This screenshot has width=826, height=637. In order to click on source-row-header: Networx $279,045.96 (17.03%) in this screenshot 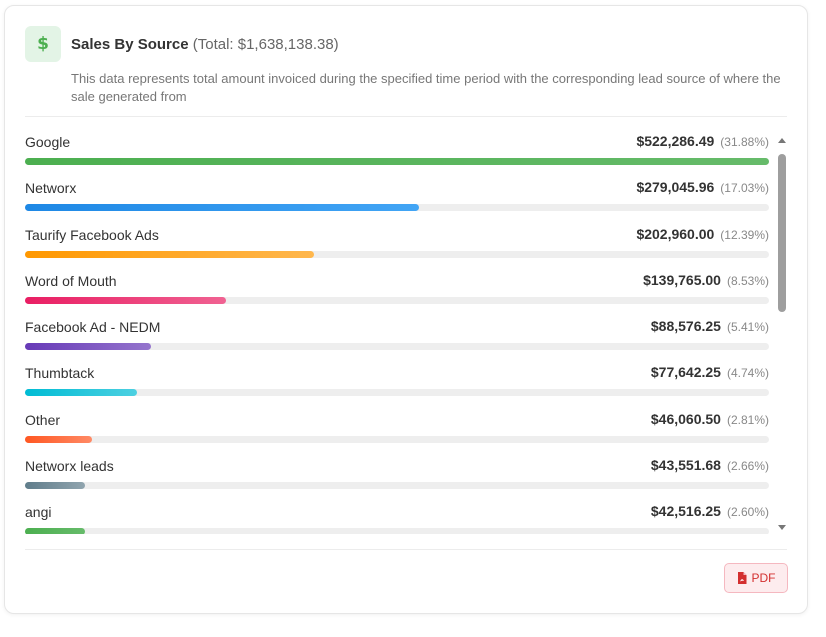, I will do `click(397, 188)`.